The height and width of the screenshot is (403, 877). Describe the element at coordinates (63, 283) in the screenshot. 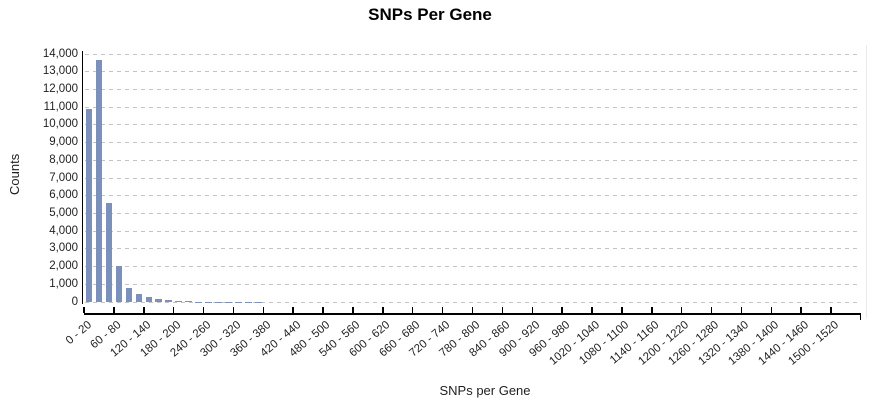

I see `y-tick-label: 1,000` at that location.